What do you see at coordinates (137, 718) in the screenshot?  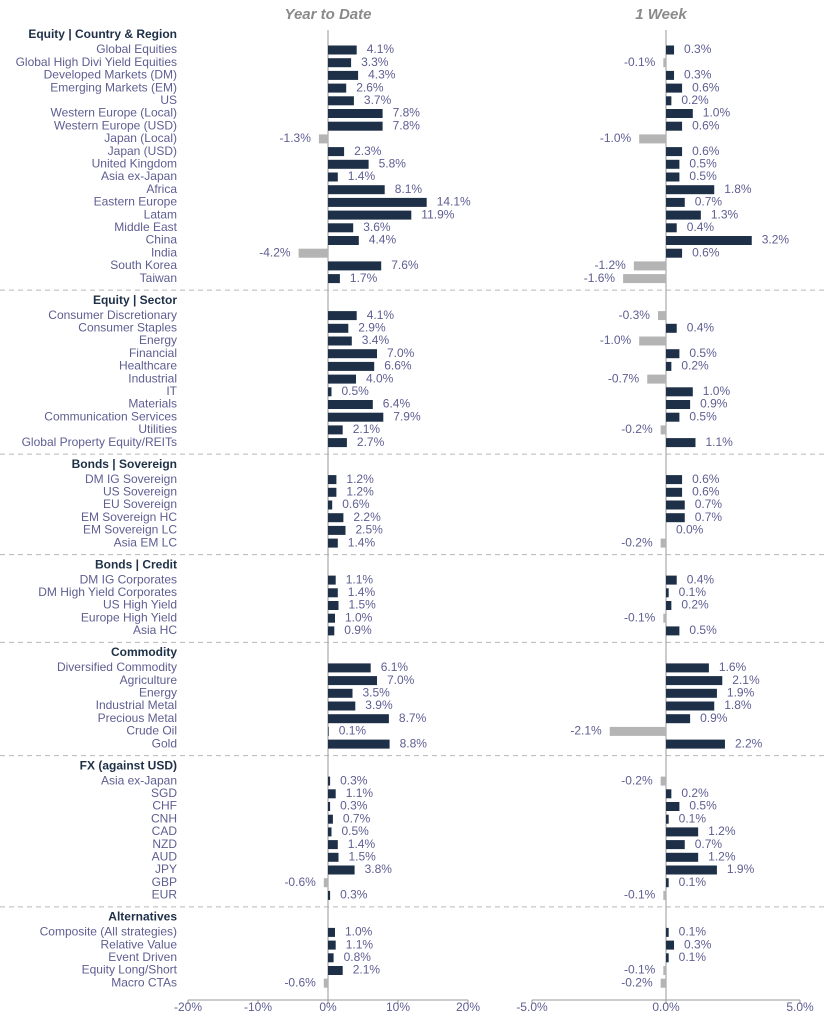 I see `category-label: Precious Metal` at bounding box center [137, 718].